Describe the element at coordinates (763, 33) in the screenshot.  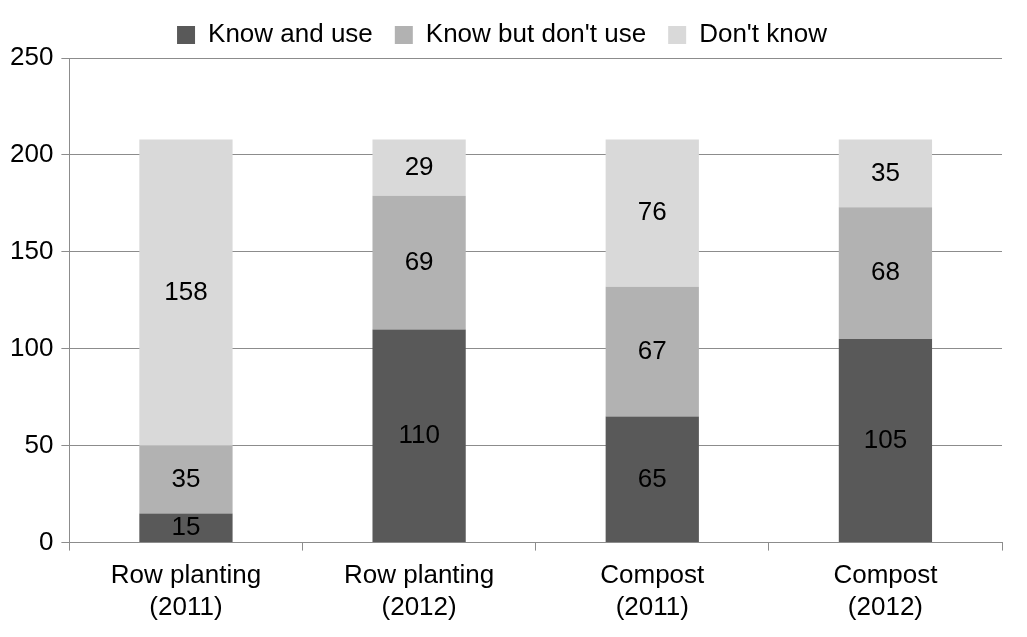
I see `legend-label: Don't know` at that location.